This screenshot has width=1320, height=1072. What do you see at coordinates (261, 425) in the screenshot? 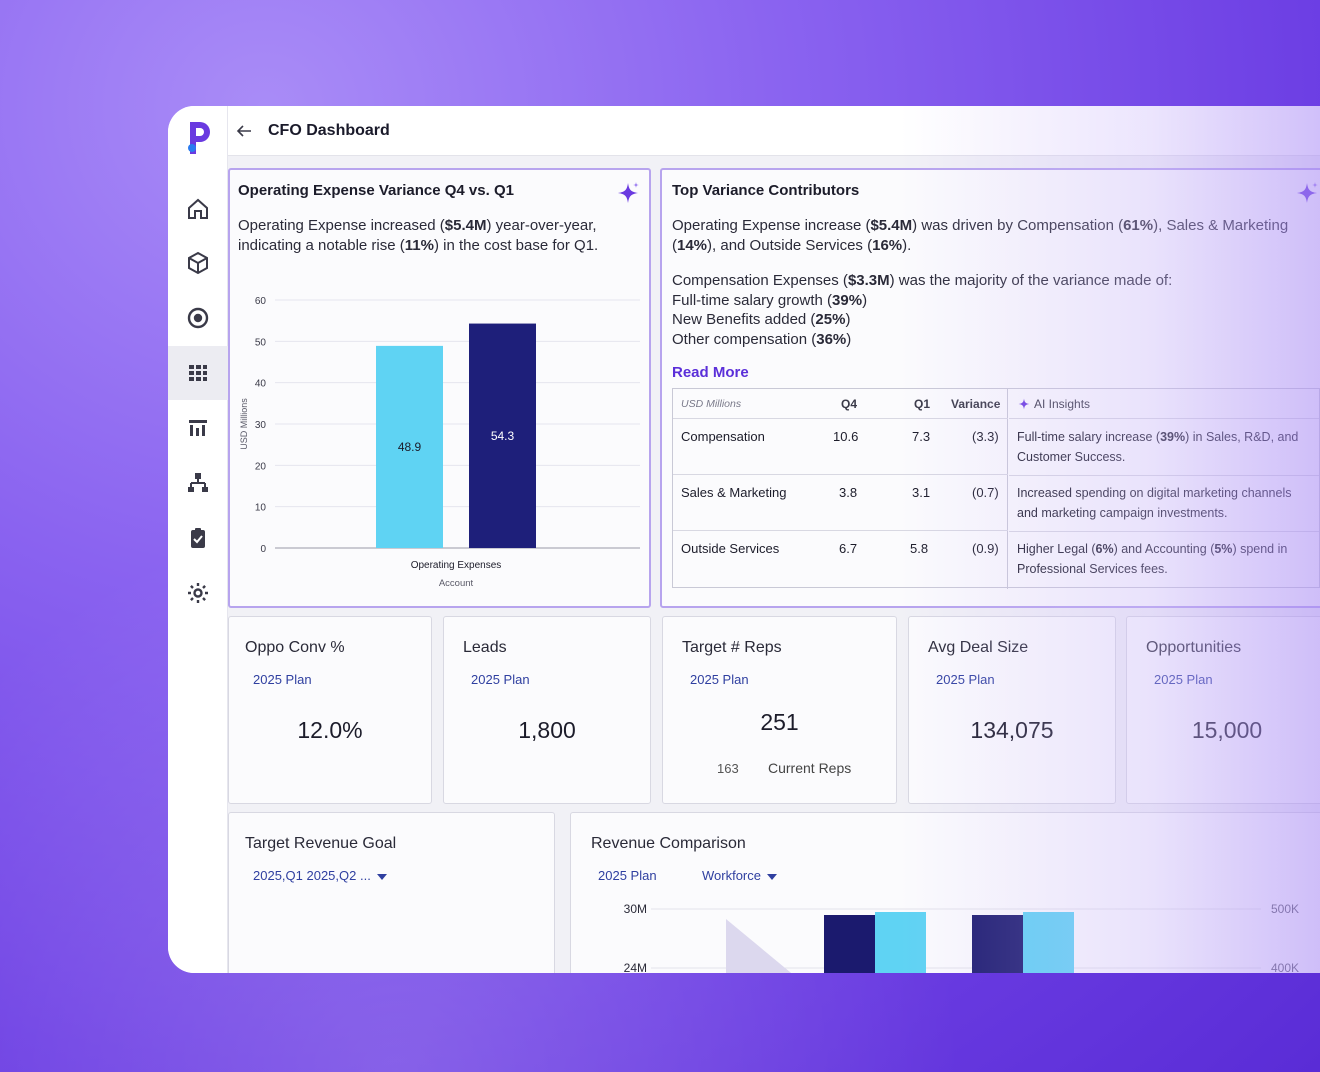
I see `y-tick-label: 30` at bounding box center [261, 425].